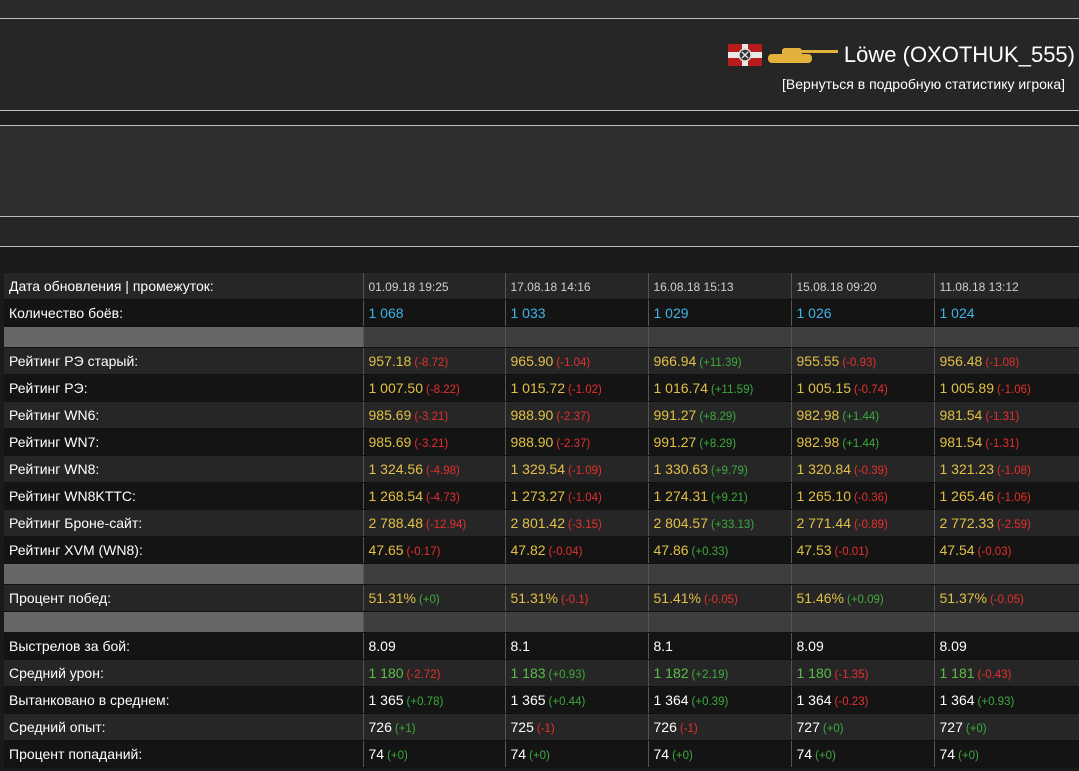 The image size is (1079, 771). What do you see at coordinates (863, 754) in the screenshot?
I see `stat-cell: 74 (+0)` at bounding box center [863, 754].